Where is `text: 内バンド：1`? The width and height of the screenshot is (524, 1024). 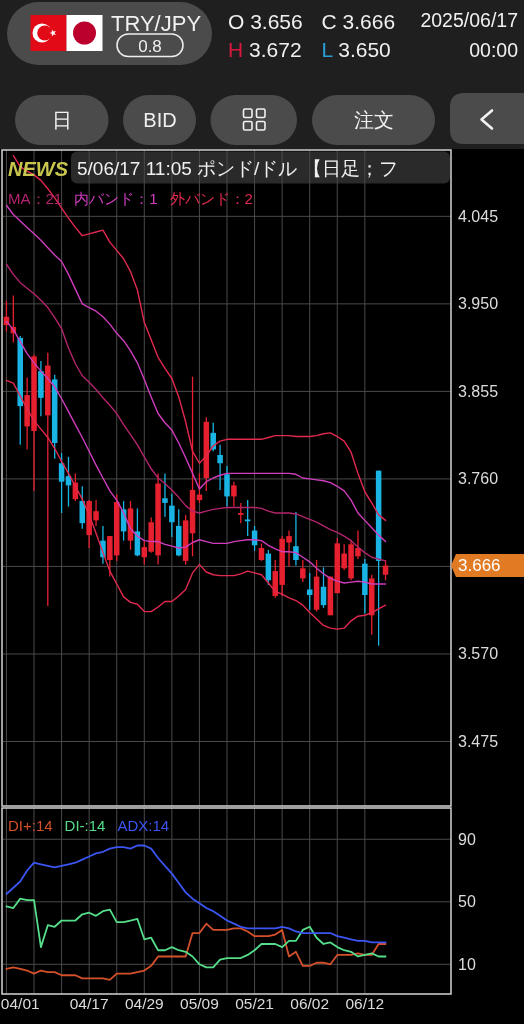
text: 内バンド：1 is located at coordinates (116, 198).